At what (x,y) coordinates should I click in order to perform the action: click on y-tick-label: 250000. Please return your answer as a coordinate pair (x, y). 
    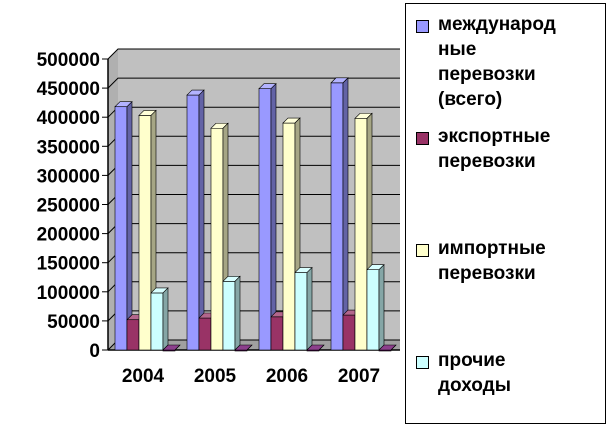
    Looking at the image, I should click on (68, 206).